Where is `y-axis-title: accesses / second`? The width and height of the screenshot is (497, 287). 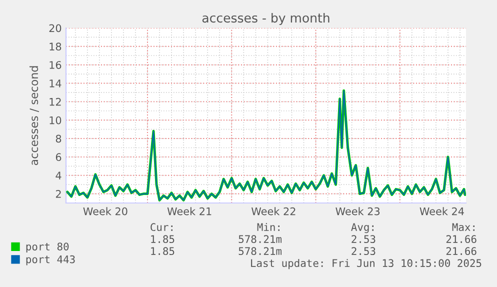 y-axis-title: accesses / second is located at coordinates (34, 116).